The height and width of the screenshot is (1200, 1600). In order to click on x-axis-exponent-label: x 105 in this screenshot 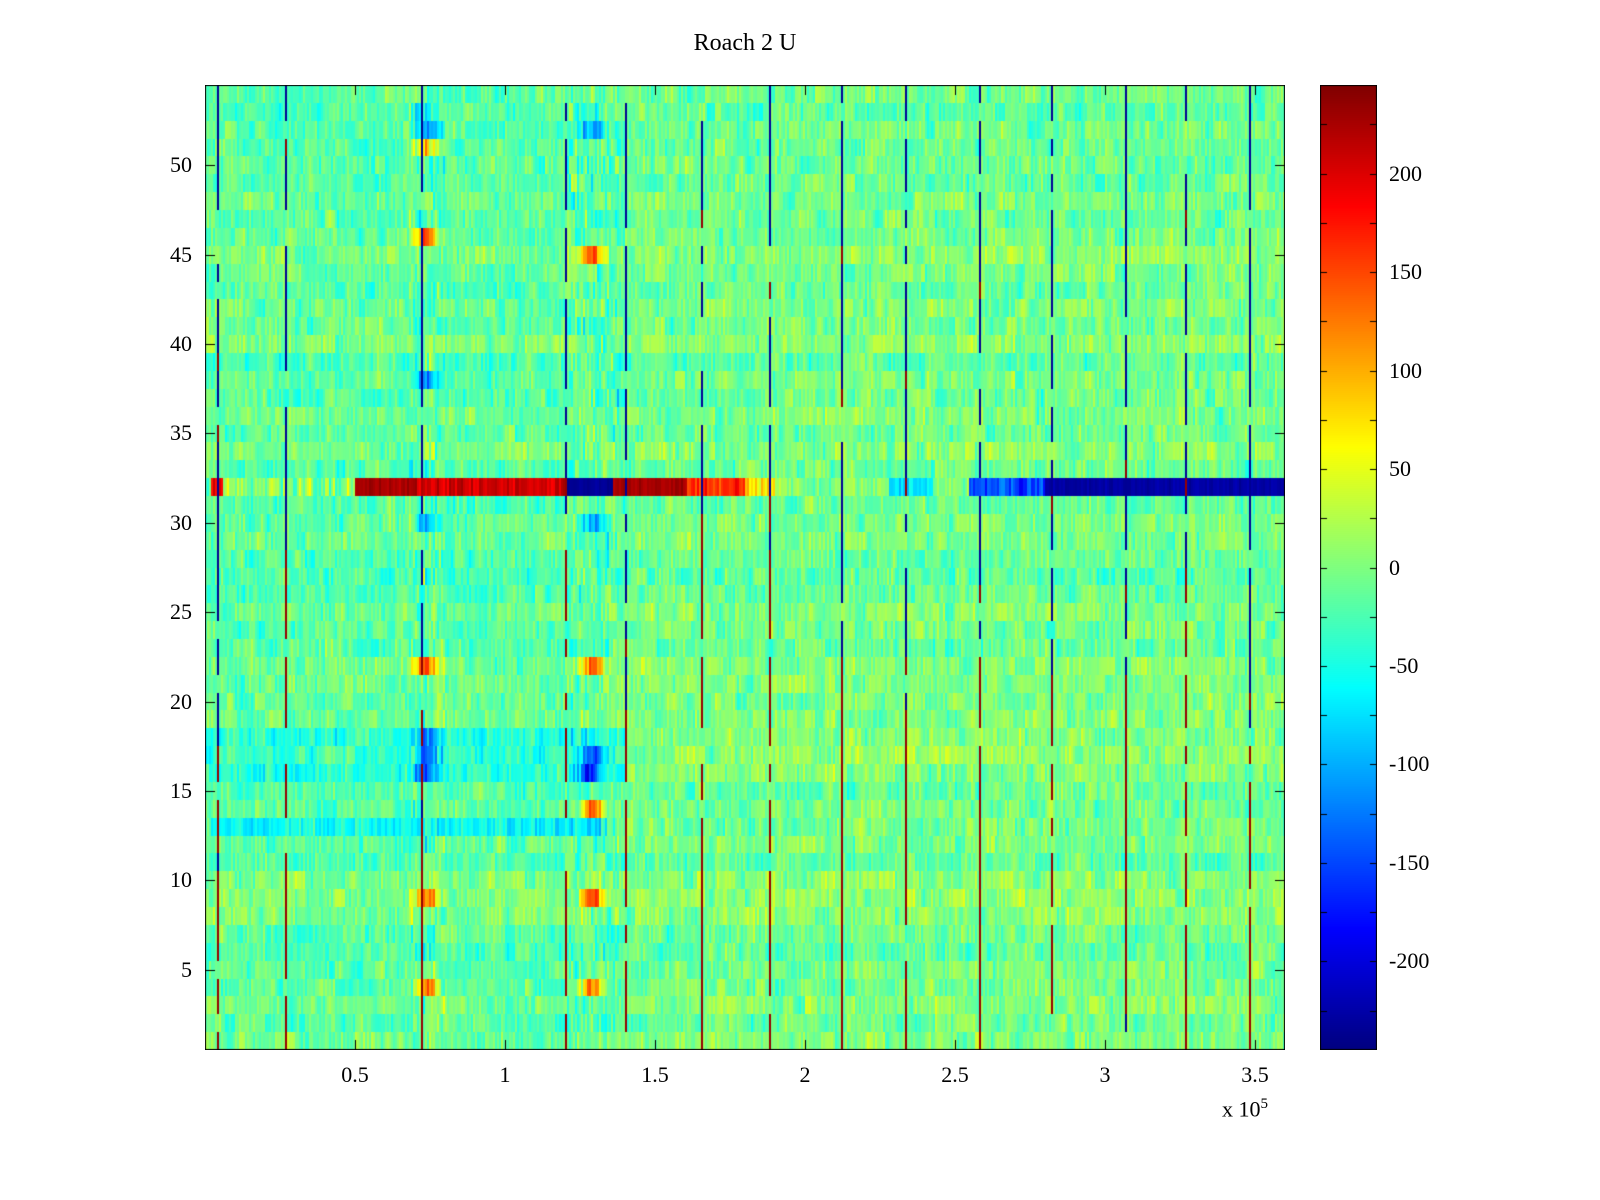, I will do `click(1245, 1109)`.